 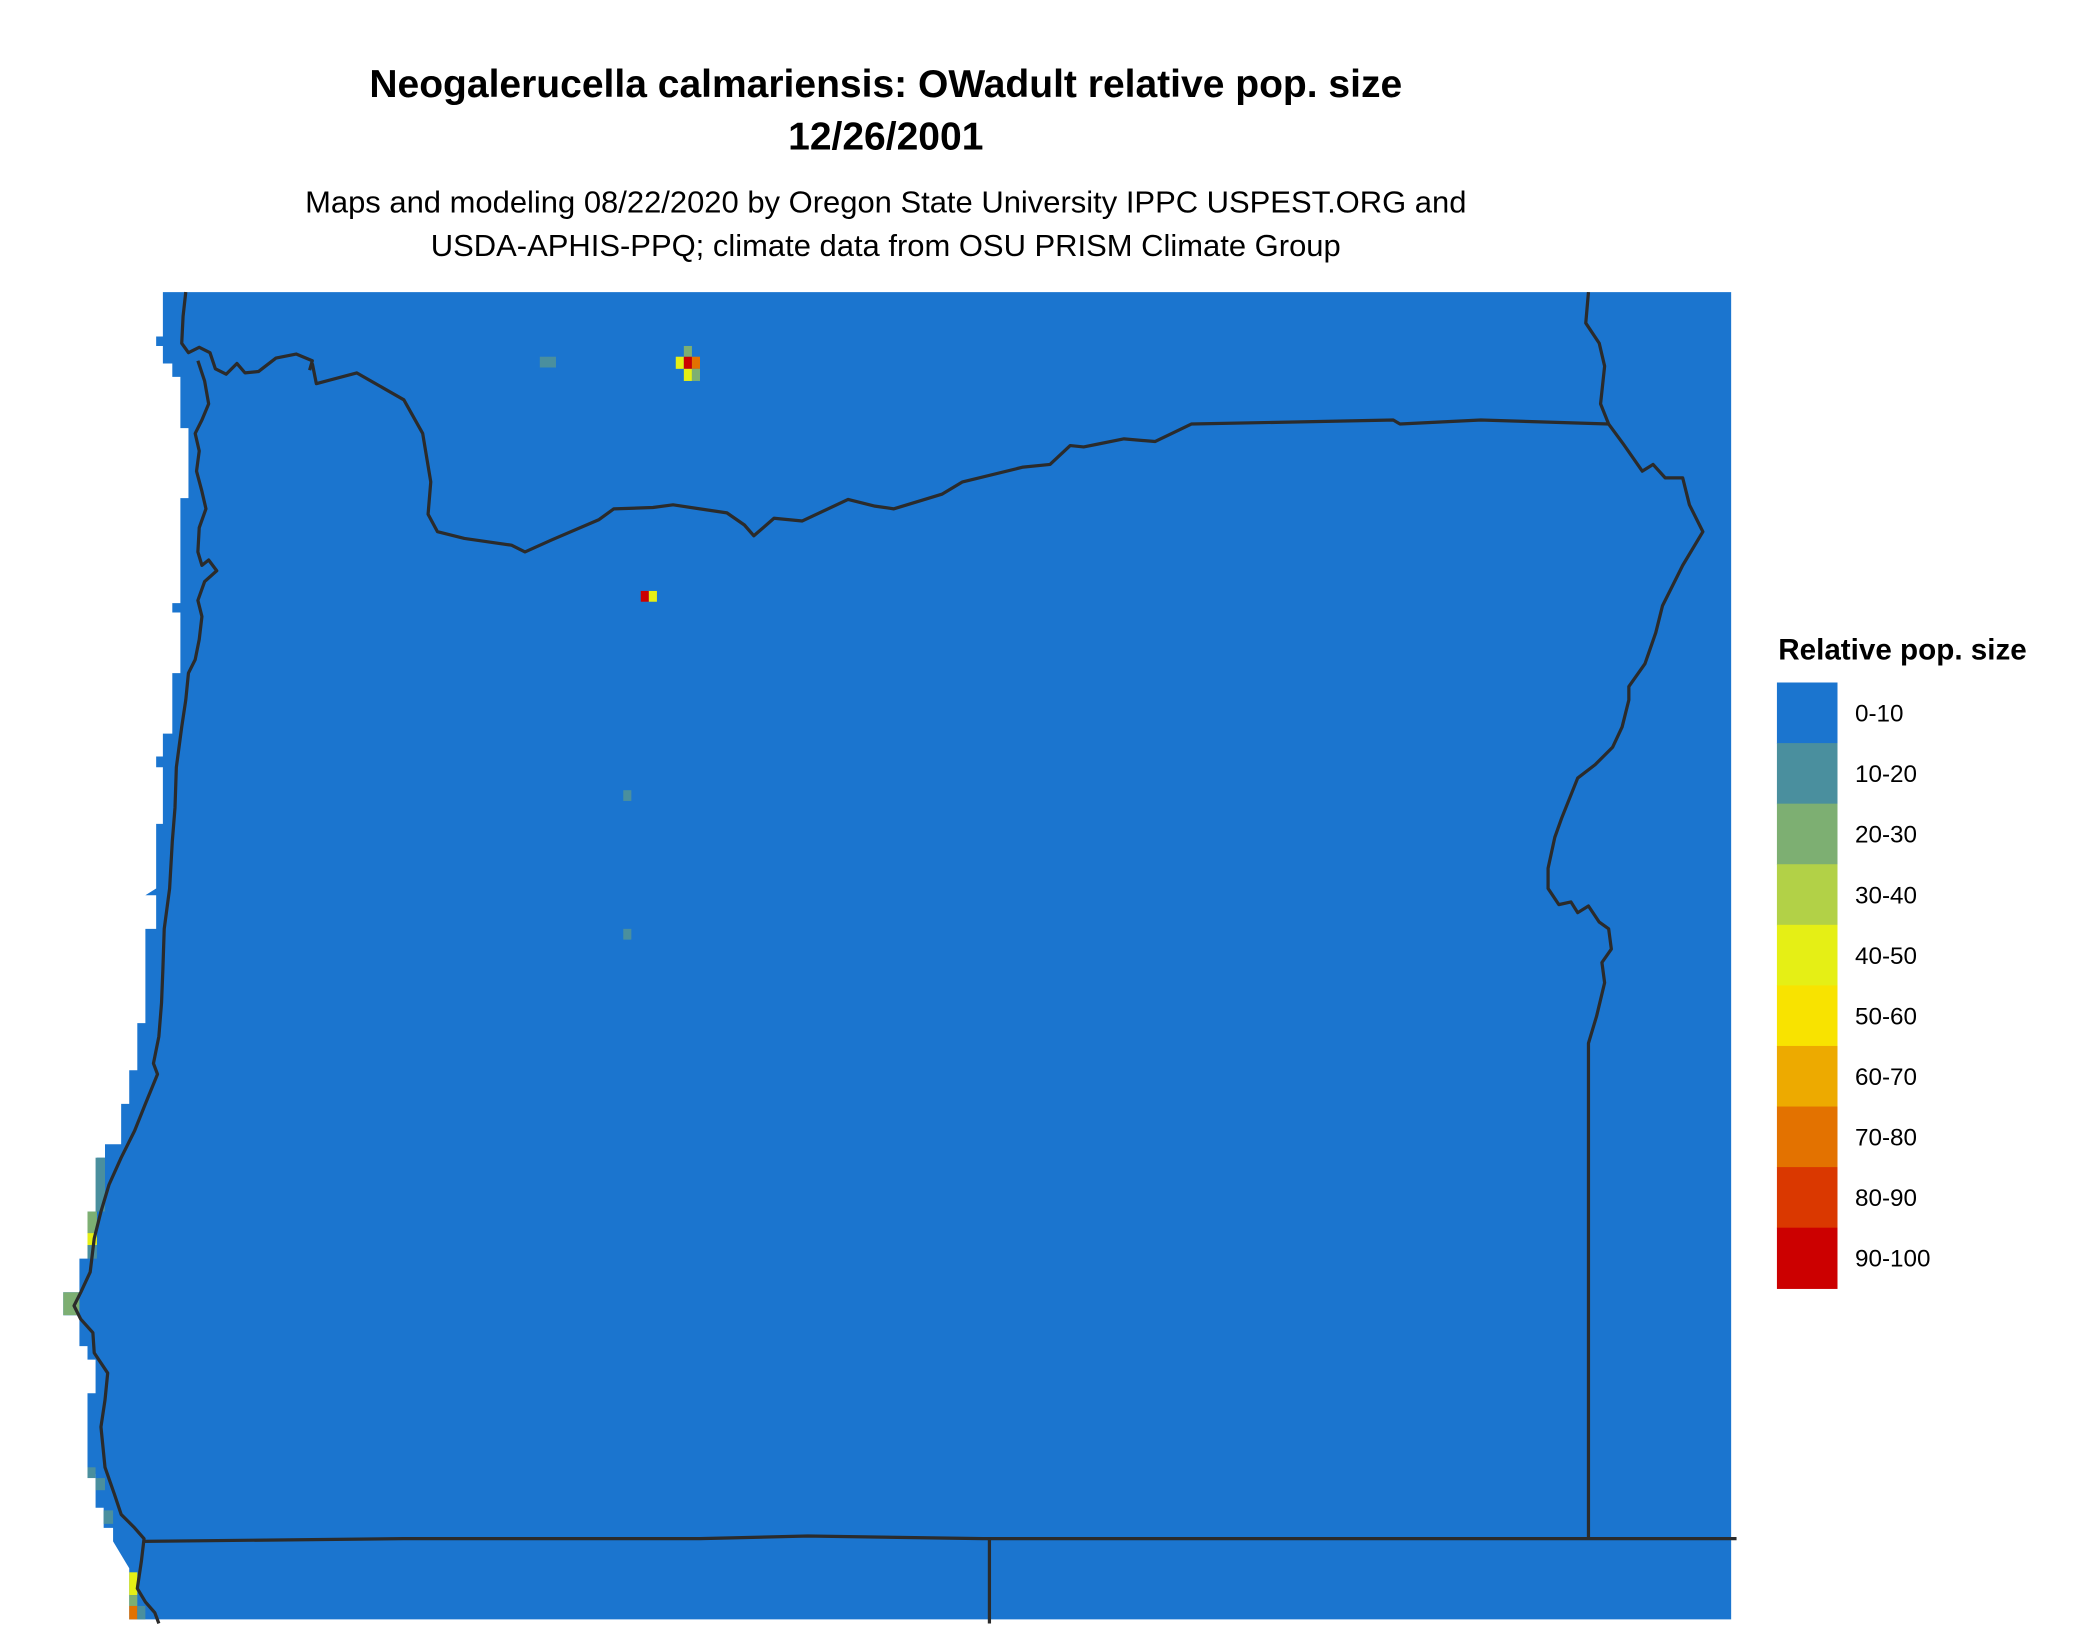 I want to click on columbia-river-border, so click(x=145, y=992).